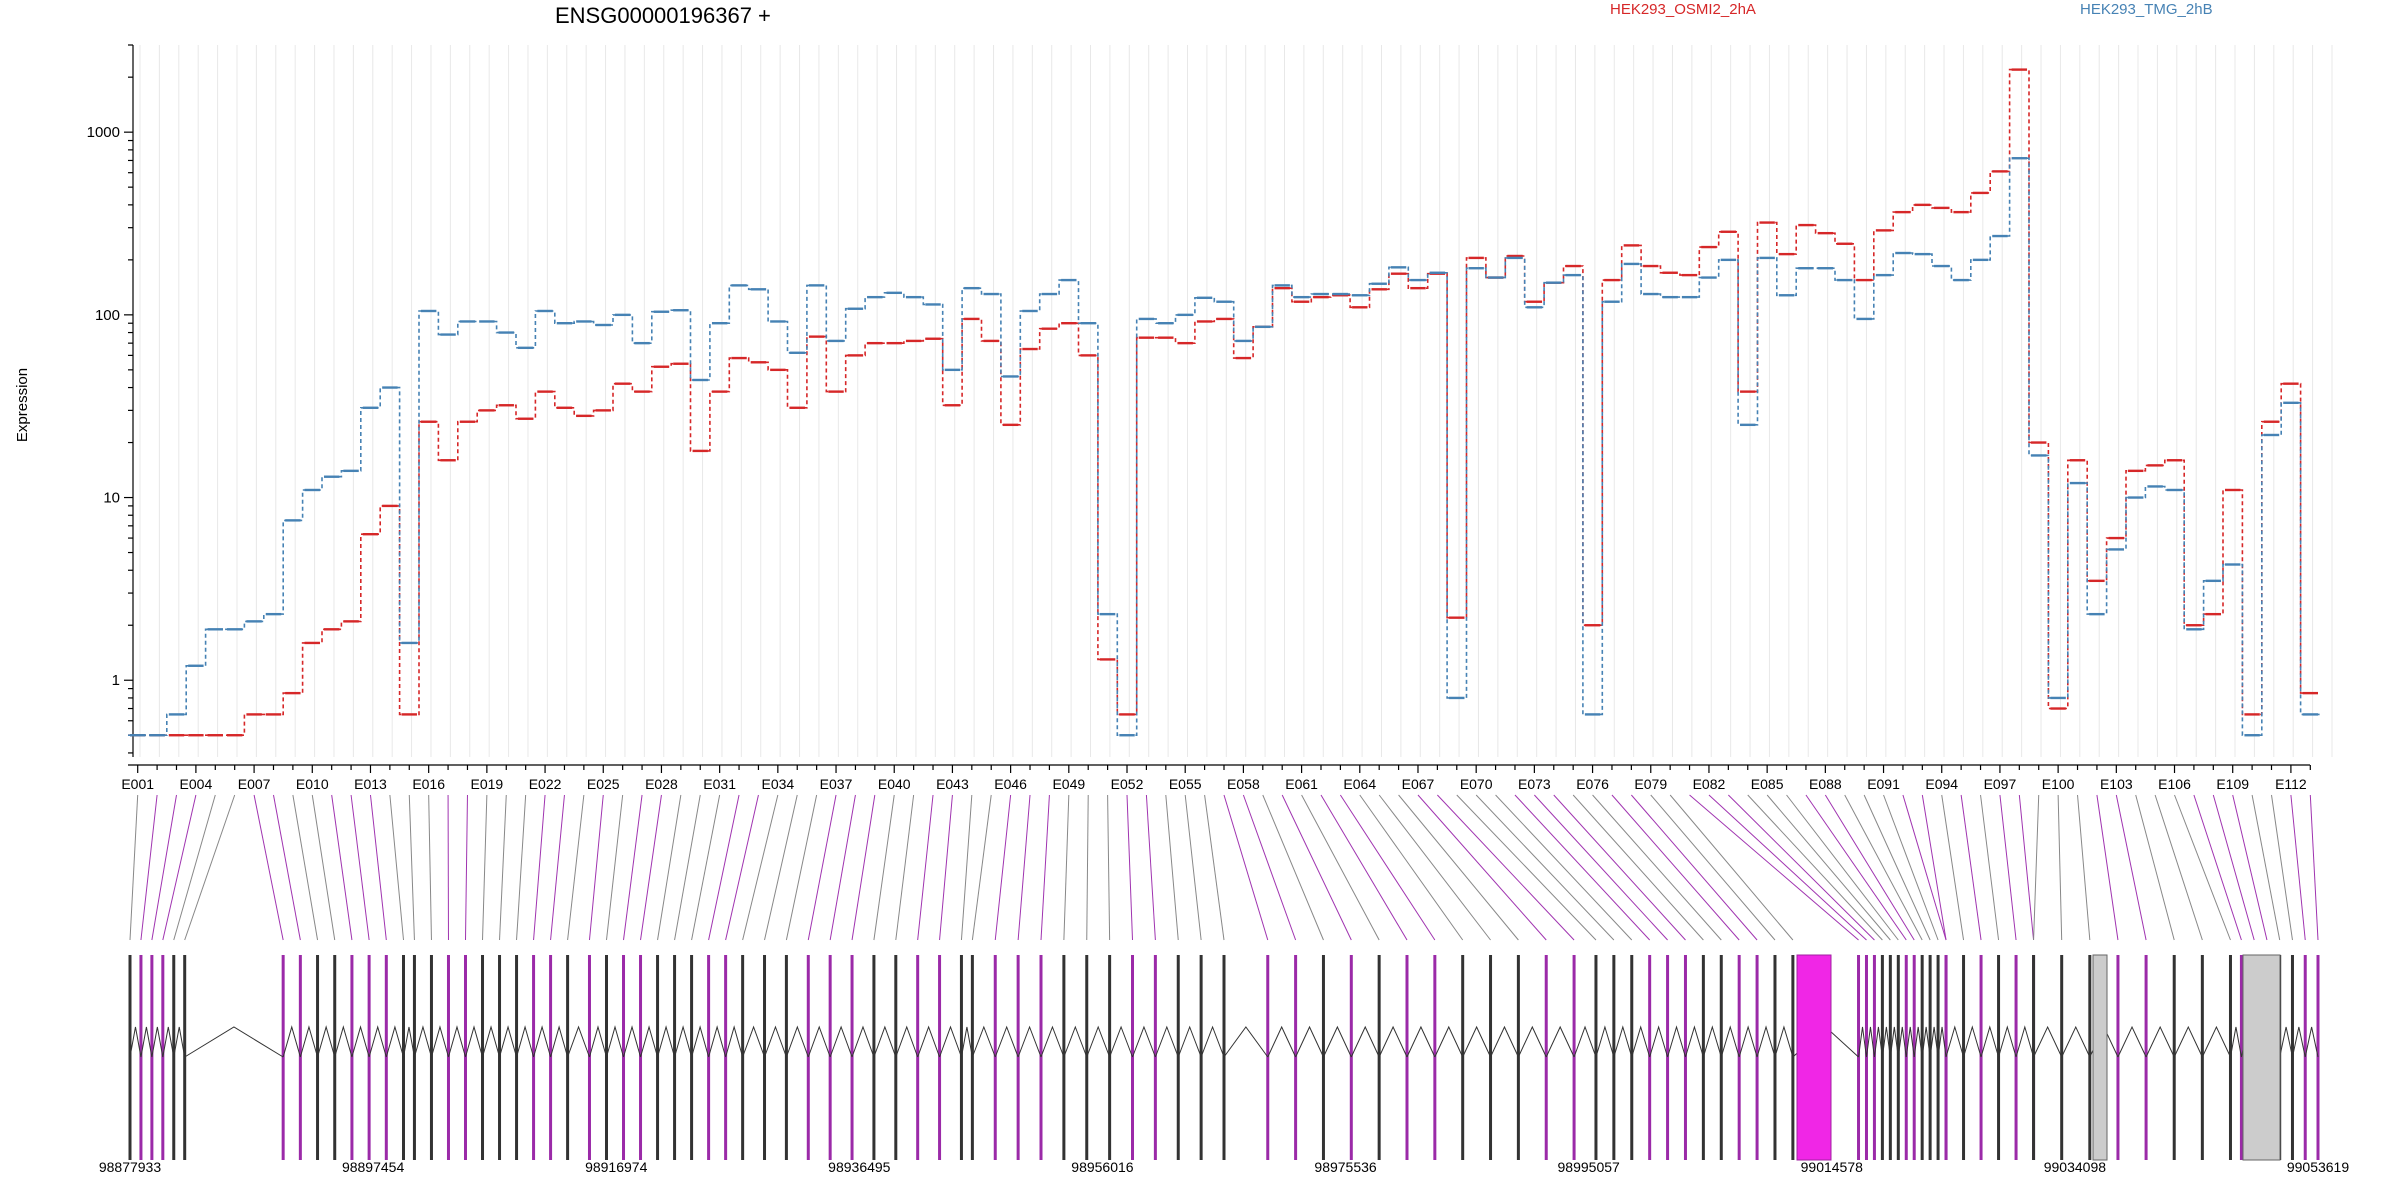 The height and width of the screenshot is (1200, 2400). What do you see at coordinates (894, 784) in the screenshot?
I see `x-tick-label: E040` at bounding box center [894, 784].